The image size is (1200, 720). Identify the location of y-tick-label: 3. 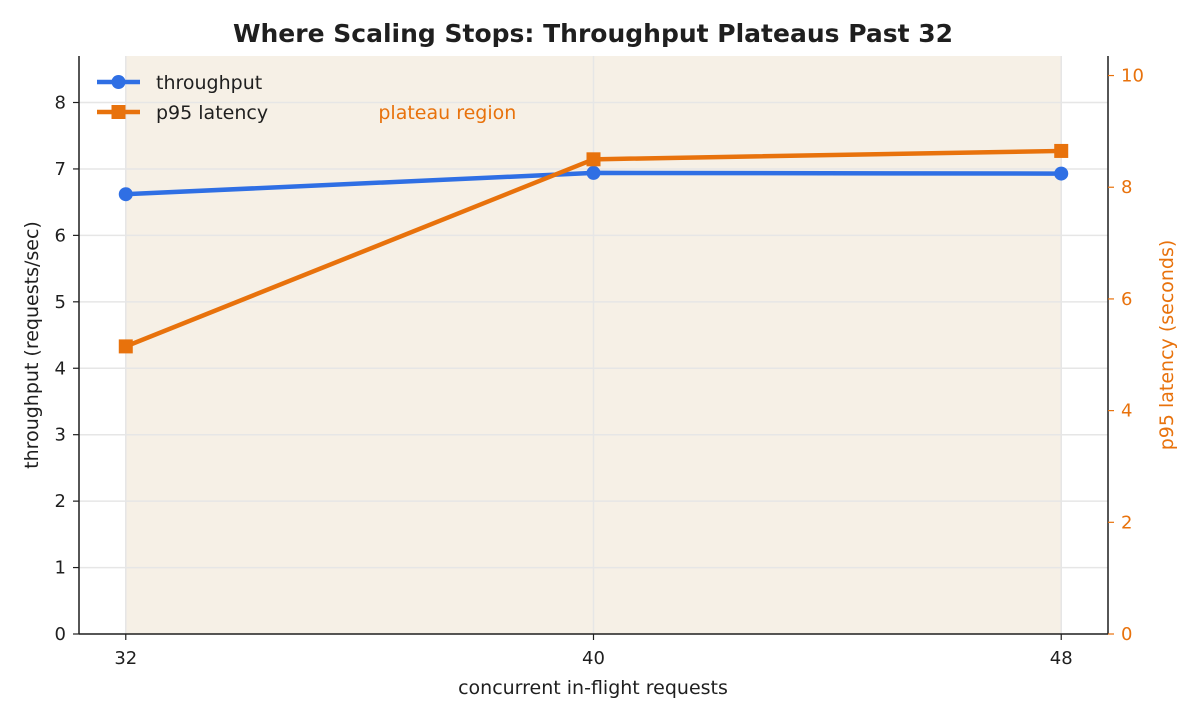
(60, 435).